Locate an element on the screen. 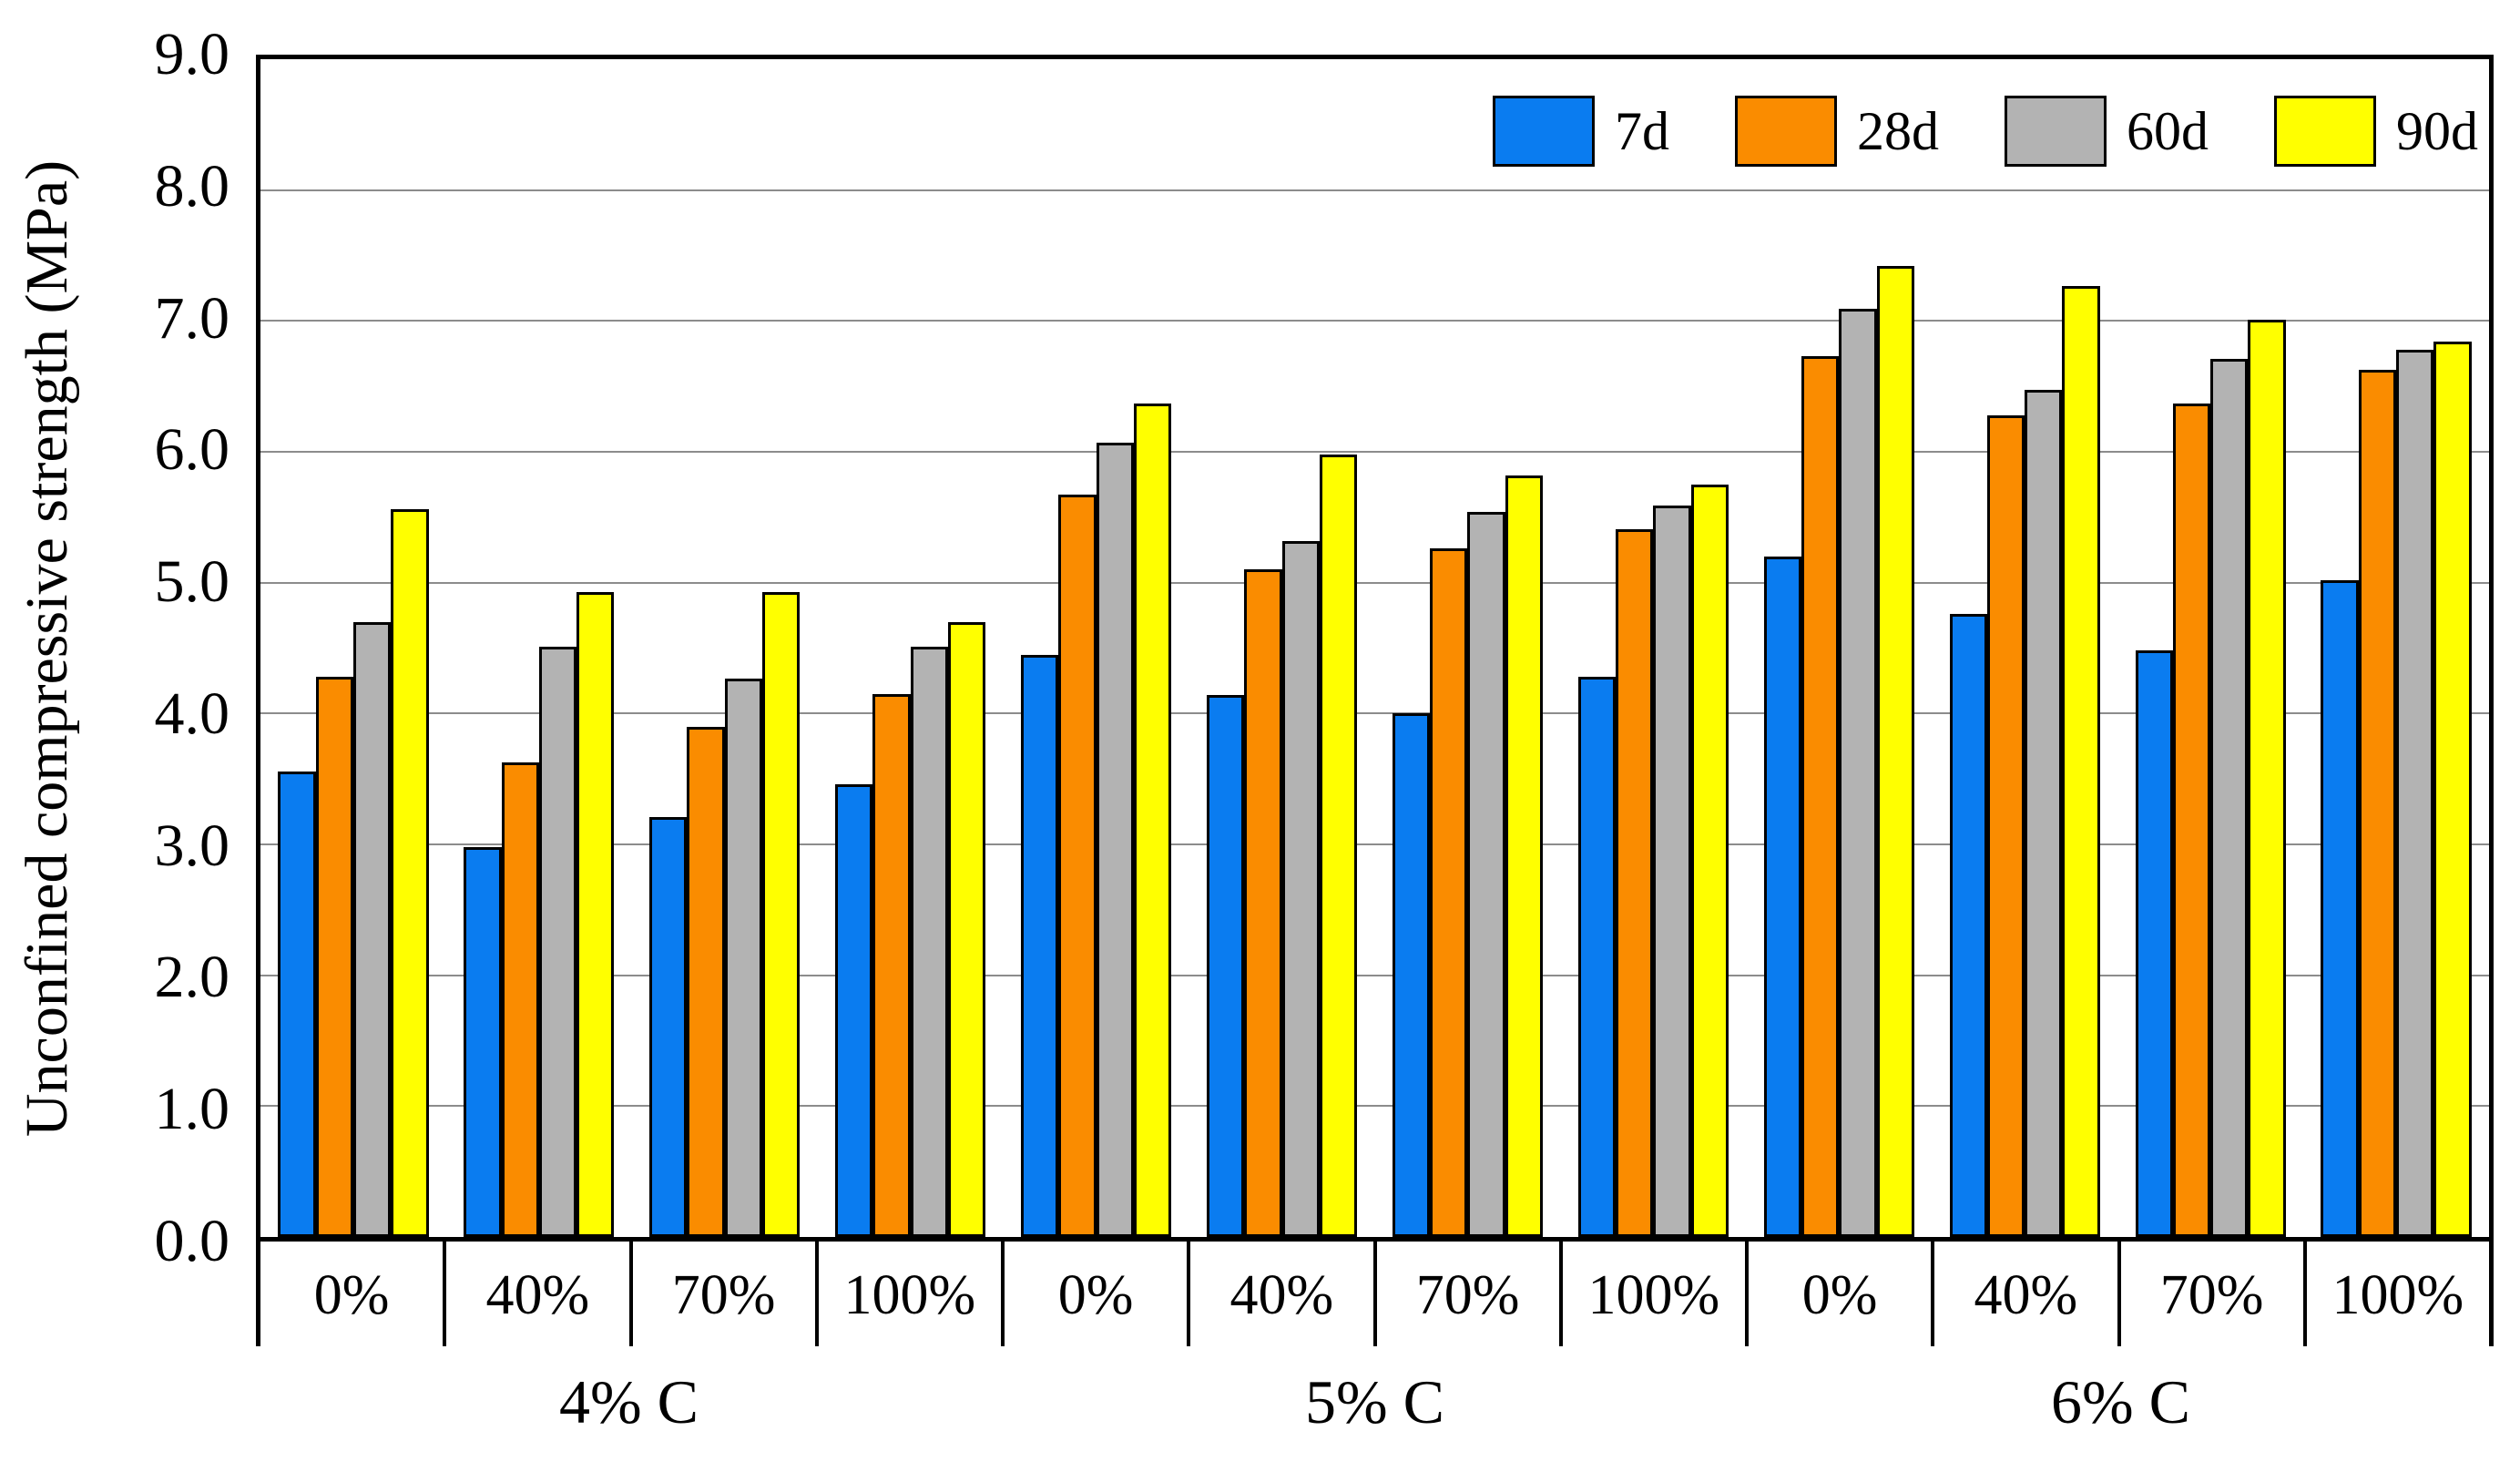  x-axis-category-row: 0% 40% 70% 100% 0% 40% 70% 100% 0% 40% 70% 100% is located at coordinates (1375, 1294).